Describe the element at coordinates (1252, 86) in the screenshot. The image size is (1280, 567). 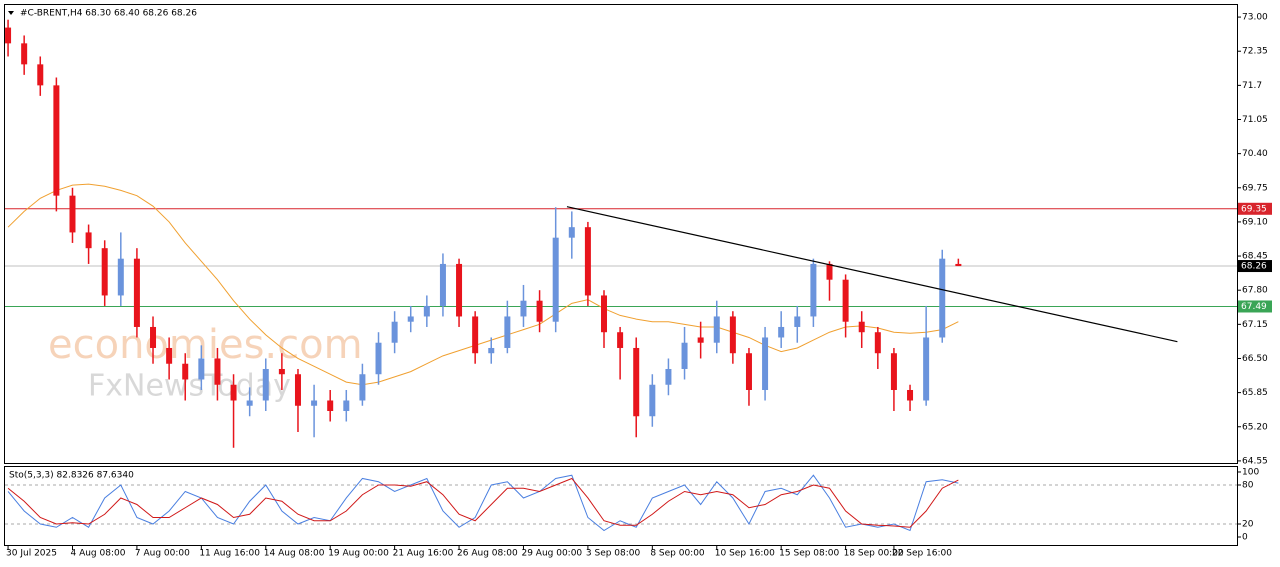
I see `y-tick-label: 71.7` at that location.